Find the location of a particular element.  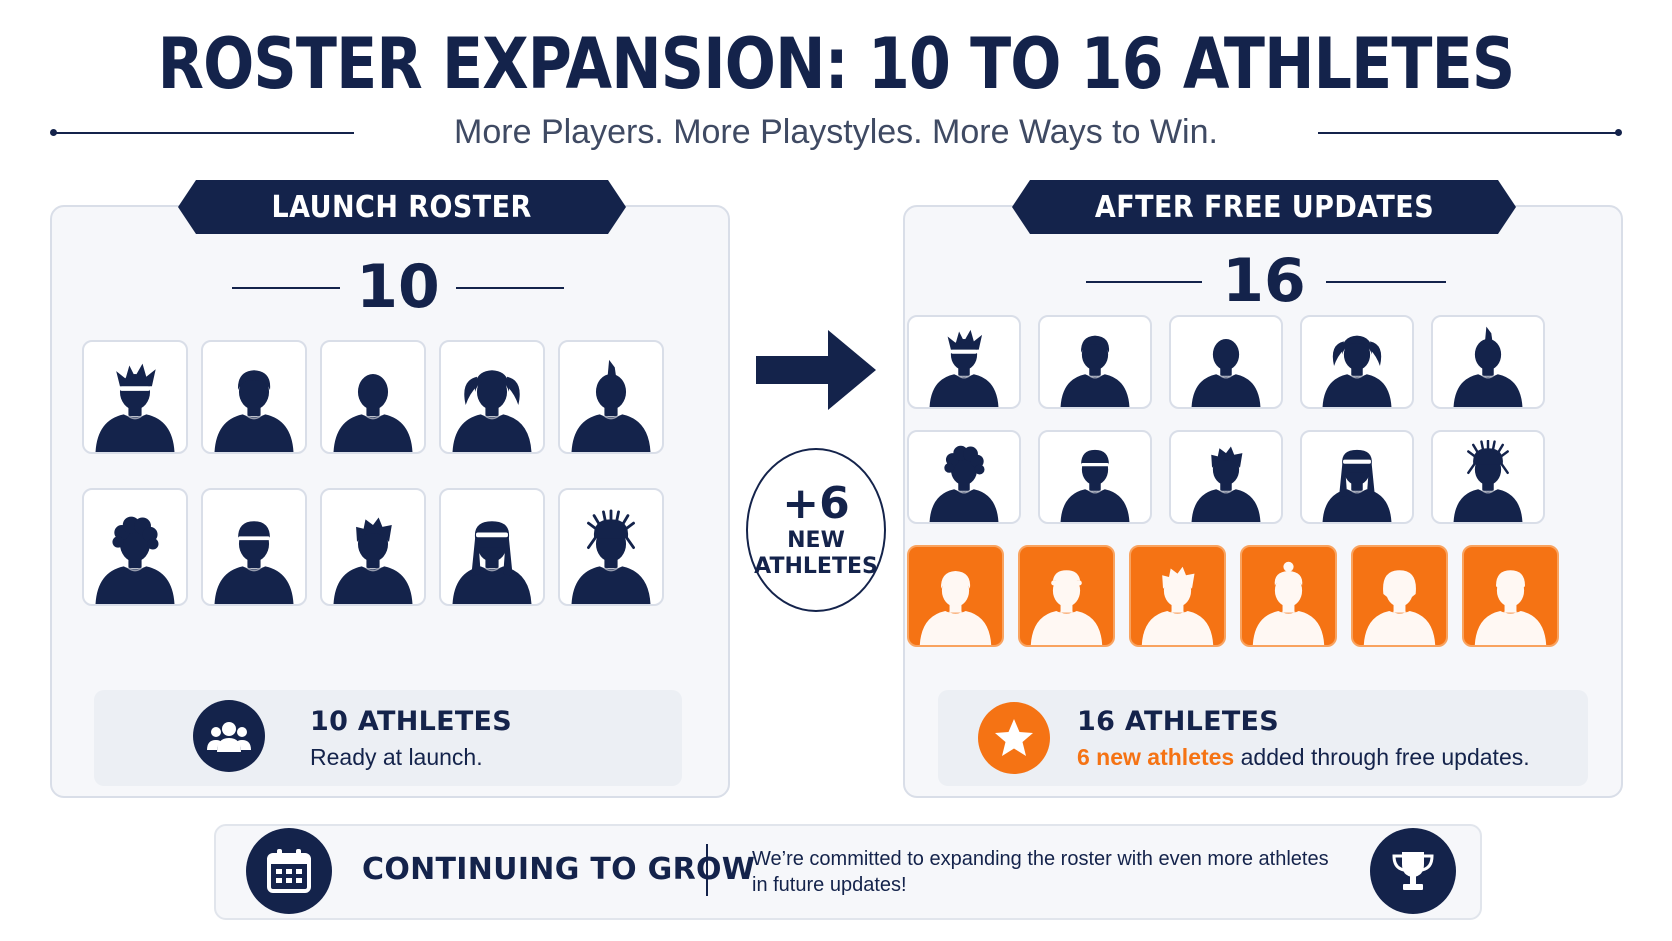

after-info-rest: added through free updates. is located at coordinates (1382, 757).